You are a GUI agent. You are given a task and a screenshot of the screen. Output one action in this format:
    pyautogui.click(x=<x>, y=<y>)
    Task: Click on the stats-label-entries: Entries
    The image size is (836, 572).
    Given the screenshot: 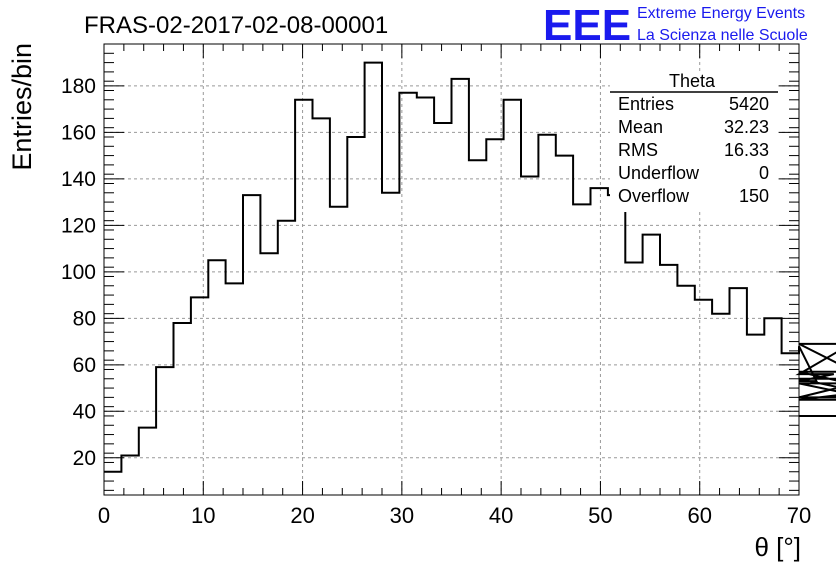 What is the action you would take?
    pyautogui.click(x=646, y=104)
    